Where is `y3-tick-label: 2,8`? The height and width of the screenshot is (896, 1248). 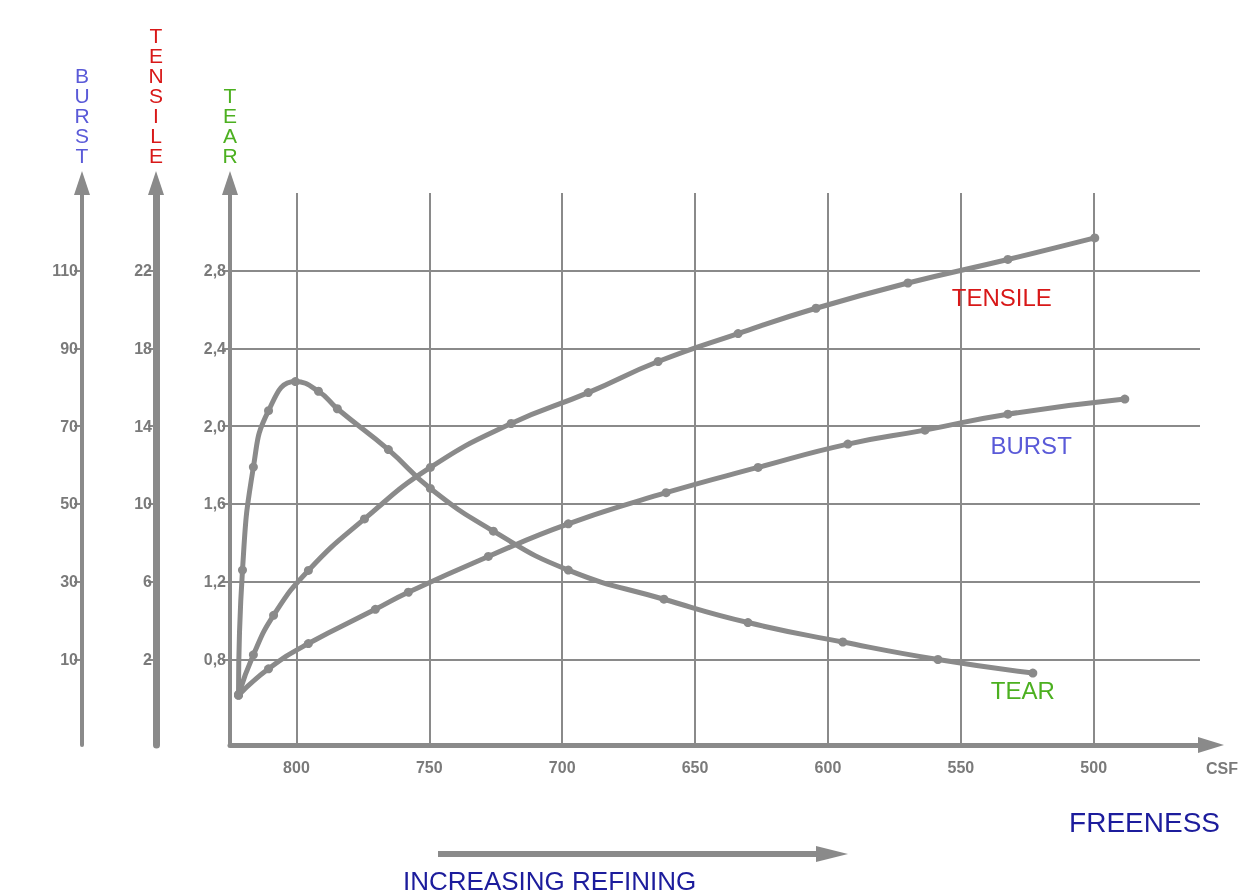 y3-tick-label: 2,8 is located at coordinates (215, 271).